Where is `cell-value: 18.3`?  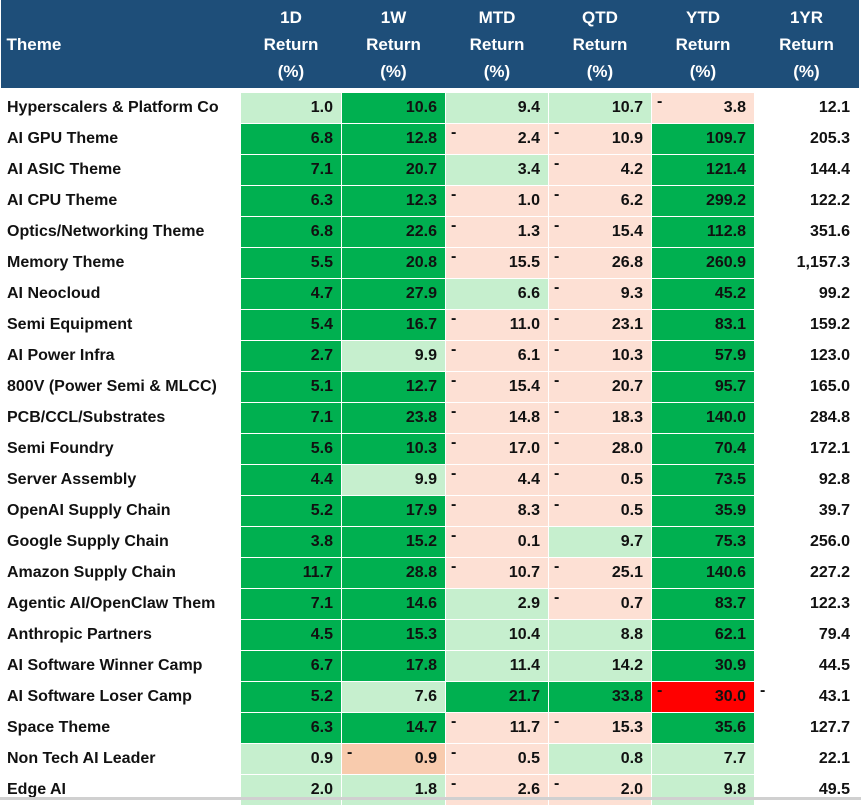
cell-value: 18.3 is located at coordinates (627, 417).